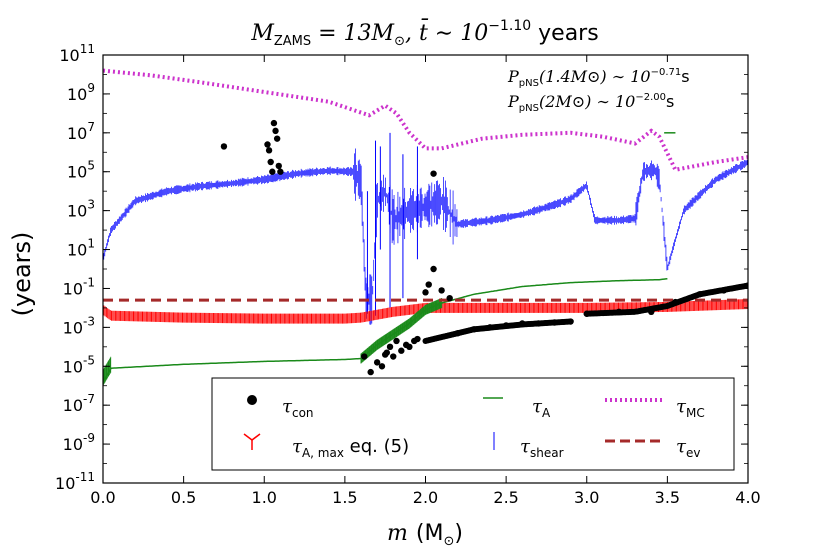 The image size is (830, 554). I want to click on x-tick-label: 1.0, so click(264, 497).